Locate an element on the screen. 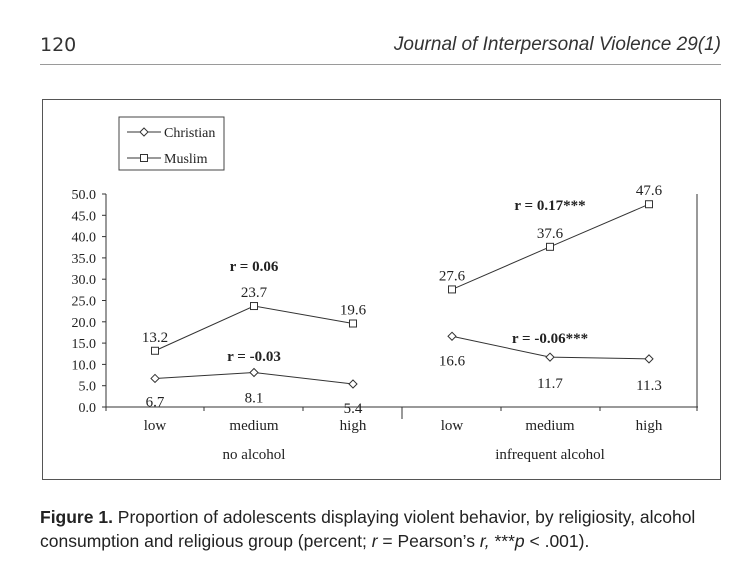  data-label: 47.6 is located at coordinates (649, 191).